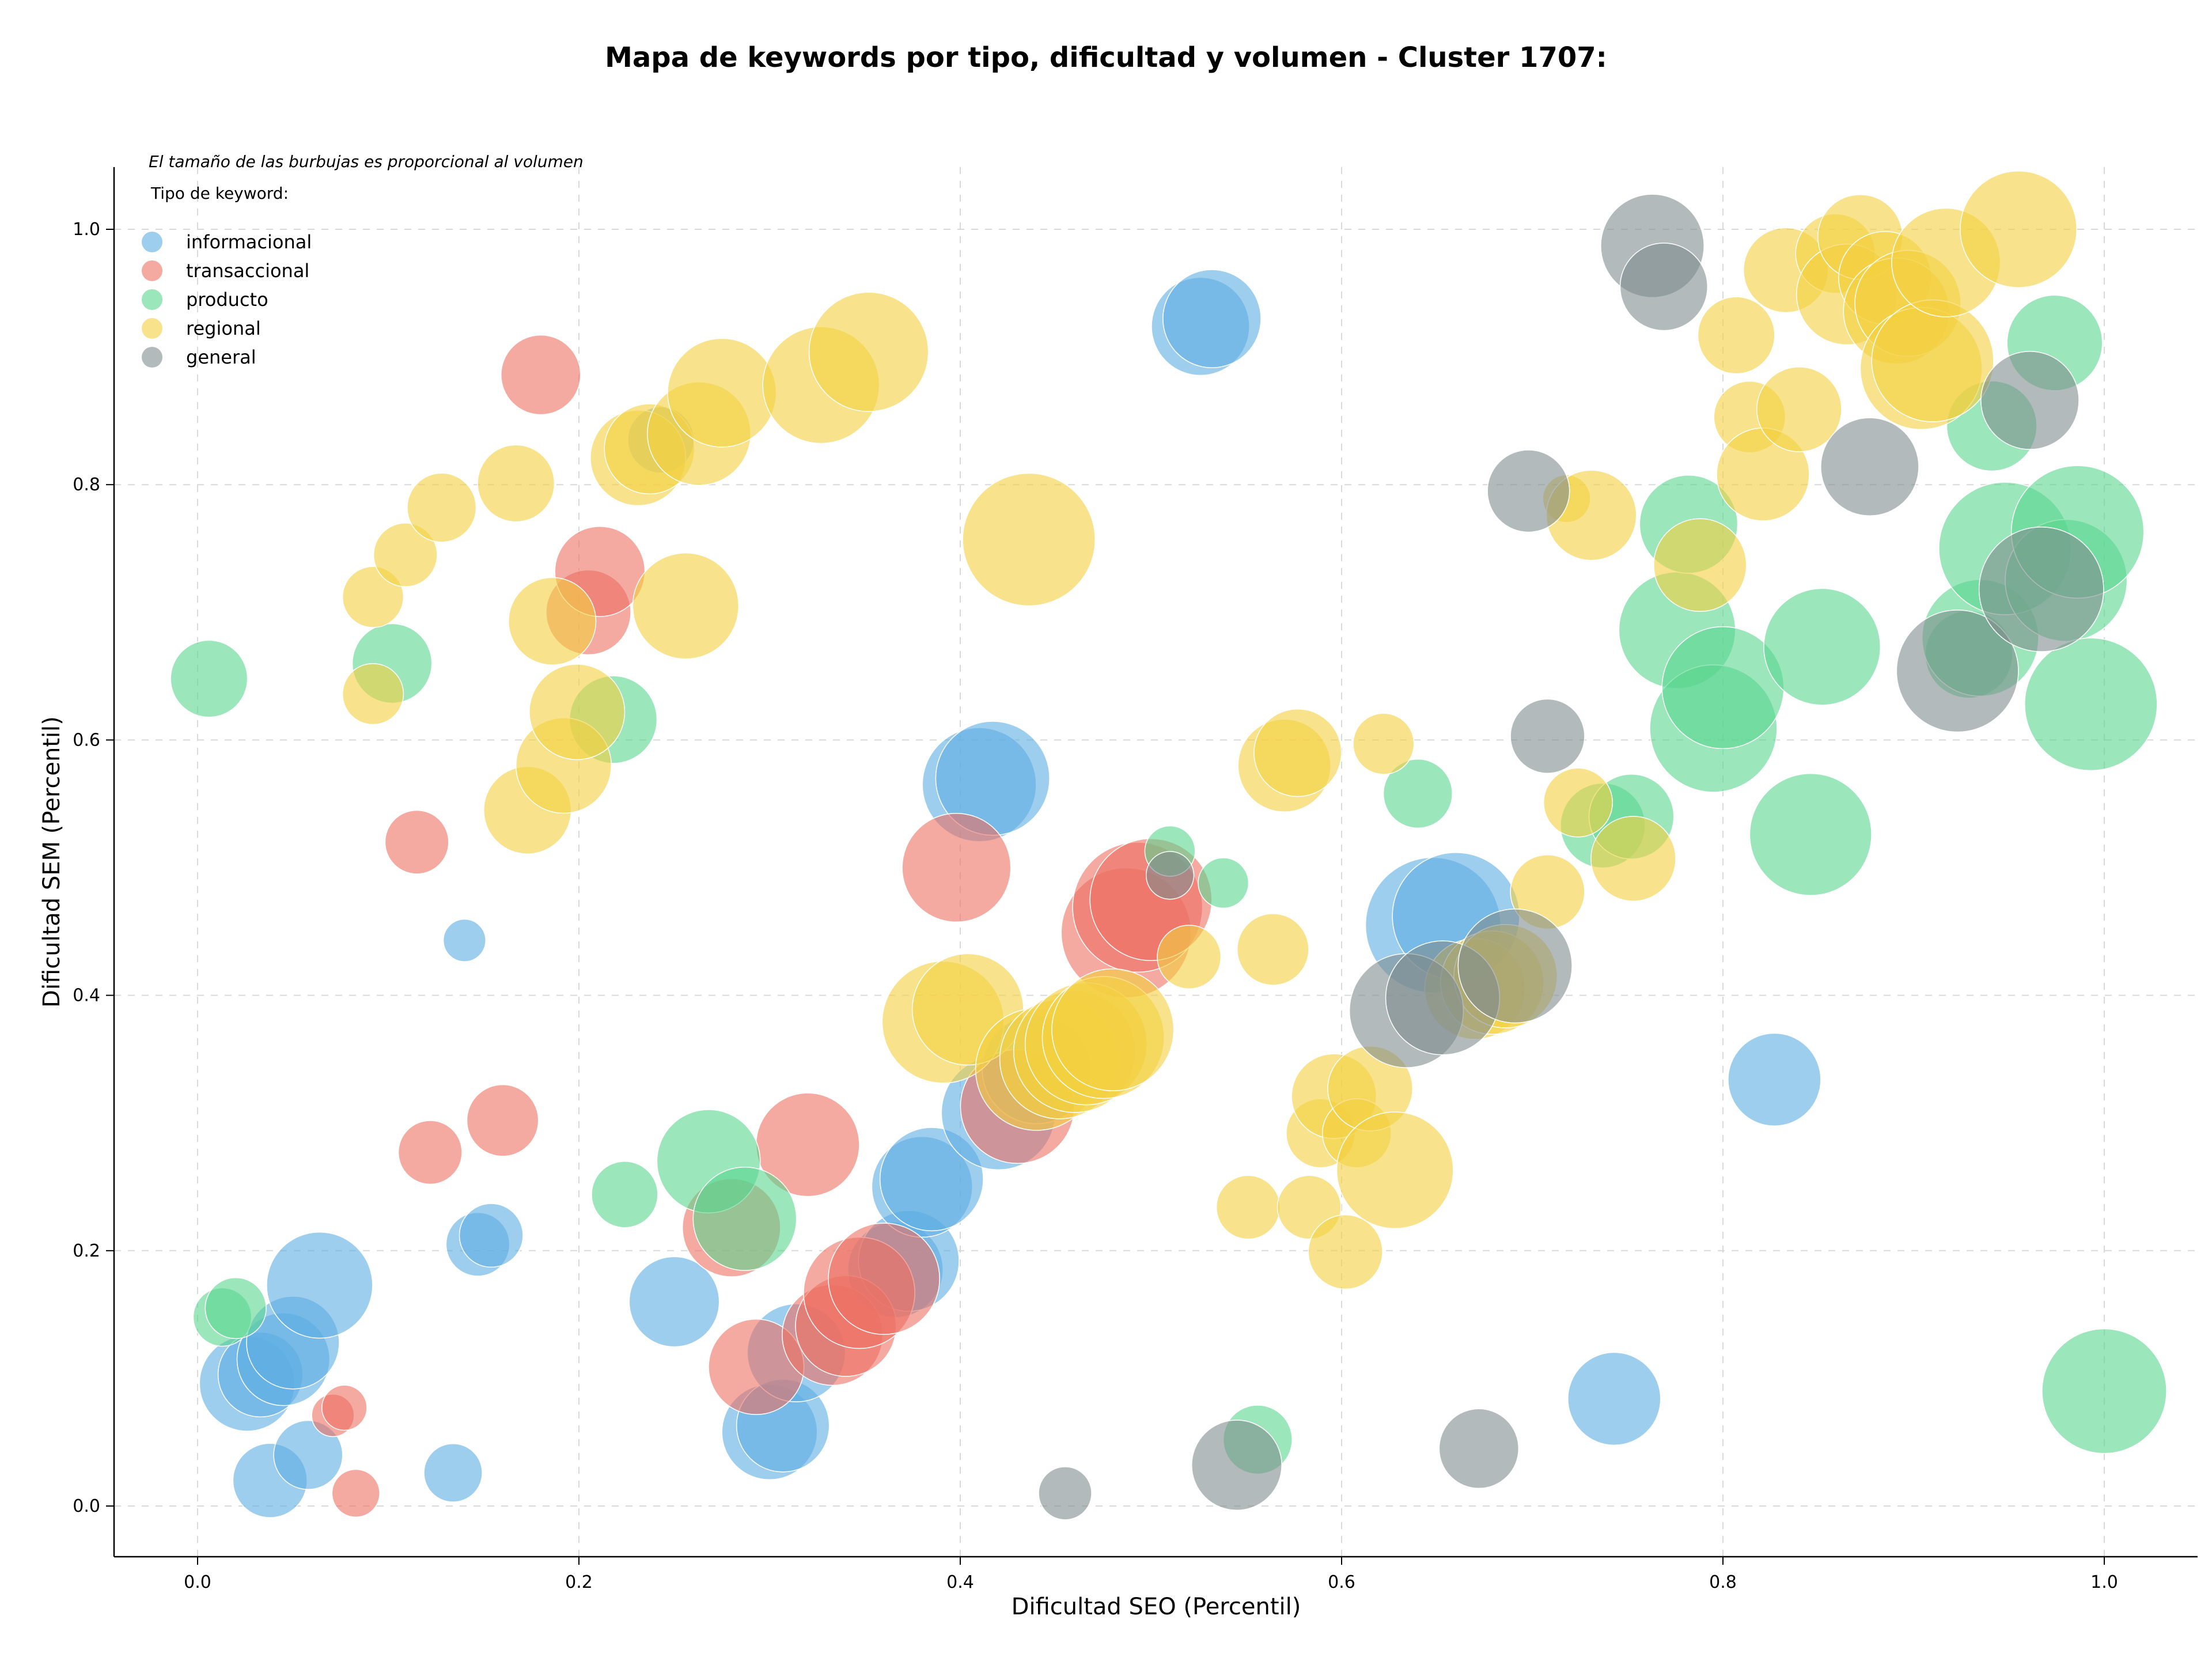 This screenshot has width=2212, height=1661. Describe the element at coordinates (249, 242) in the screenshot. I see `legend-label-informacional: informacional` at that location.